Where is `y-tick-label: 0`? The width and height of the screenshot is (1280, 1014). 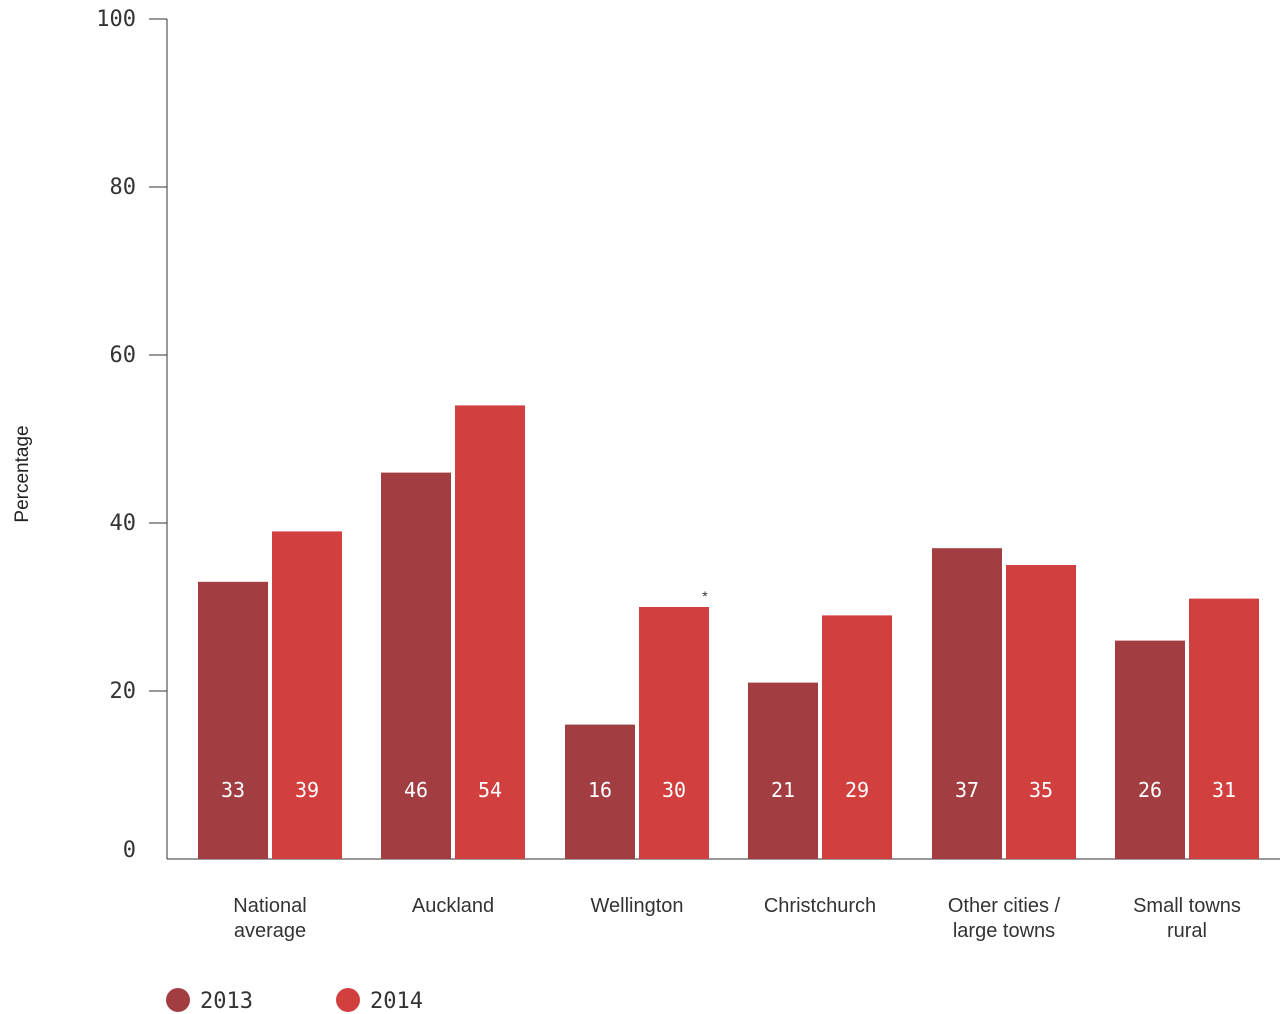
y-tick-label: 0 is located at coordinates (129, 850).